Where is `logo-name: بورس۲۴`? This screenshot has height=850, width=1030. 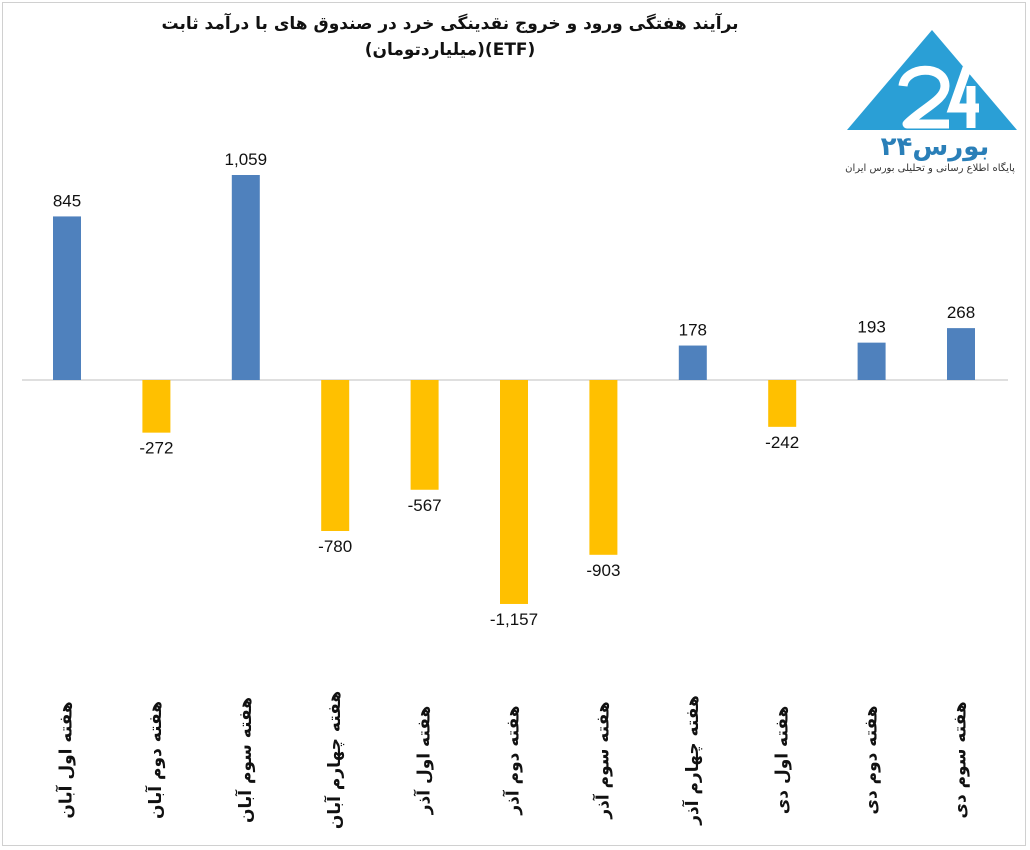
logo-name: بورس۲۴ is located at coordinates (935, 147).